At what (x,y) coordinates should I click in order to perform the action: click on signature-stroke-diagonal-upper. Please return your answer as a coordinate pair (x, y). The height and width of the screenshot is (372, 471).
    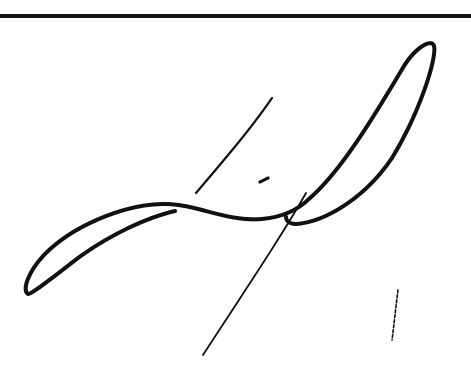
    Looking at the image, I should click on (234, 145).